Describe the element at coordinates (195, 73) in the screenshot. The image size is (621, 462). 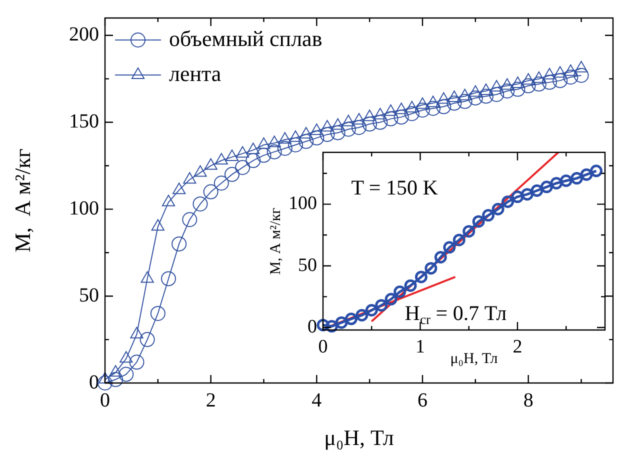
I see `legend-label: лента` at that location.